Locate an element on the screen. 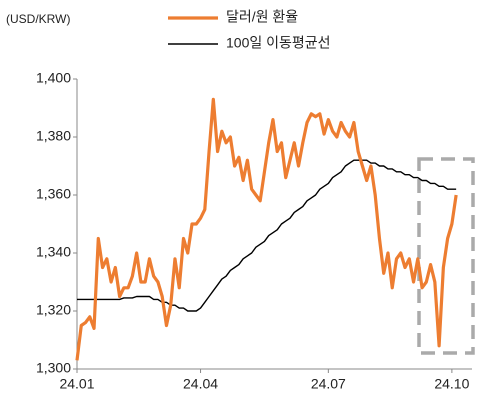 The height and width of the screenshot is (408, 496). legend-label: 100일 이동평균선 is located at coordinates (278, 43).